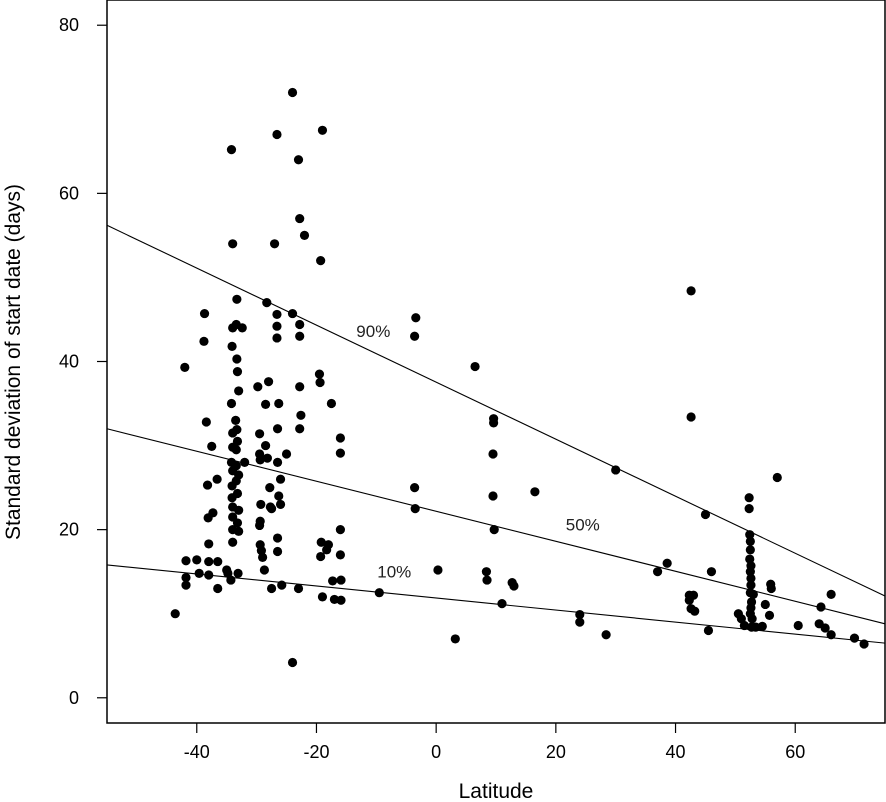 The image size is (886, 802). Describe the element at coordinates (13, 362) in the screenshot. I see `y-axis-label: Standard deviation of start date (days)` at that location.